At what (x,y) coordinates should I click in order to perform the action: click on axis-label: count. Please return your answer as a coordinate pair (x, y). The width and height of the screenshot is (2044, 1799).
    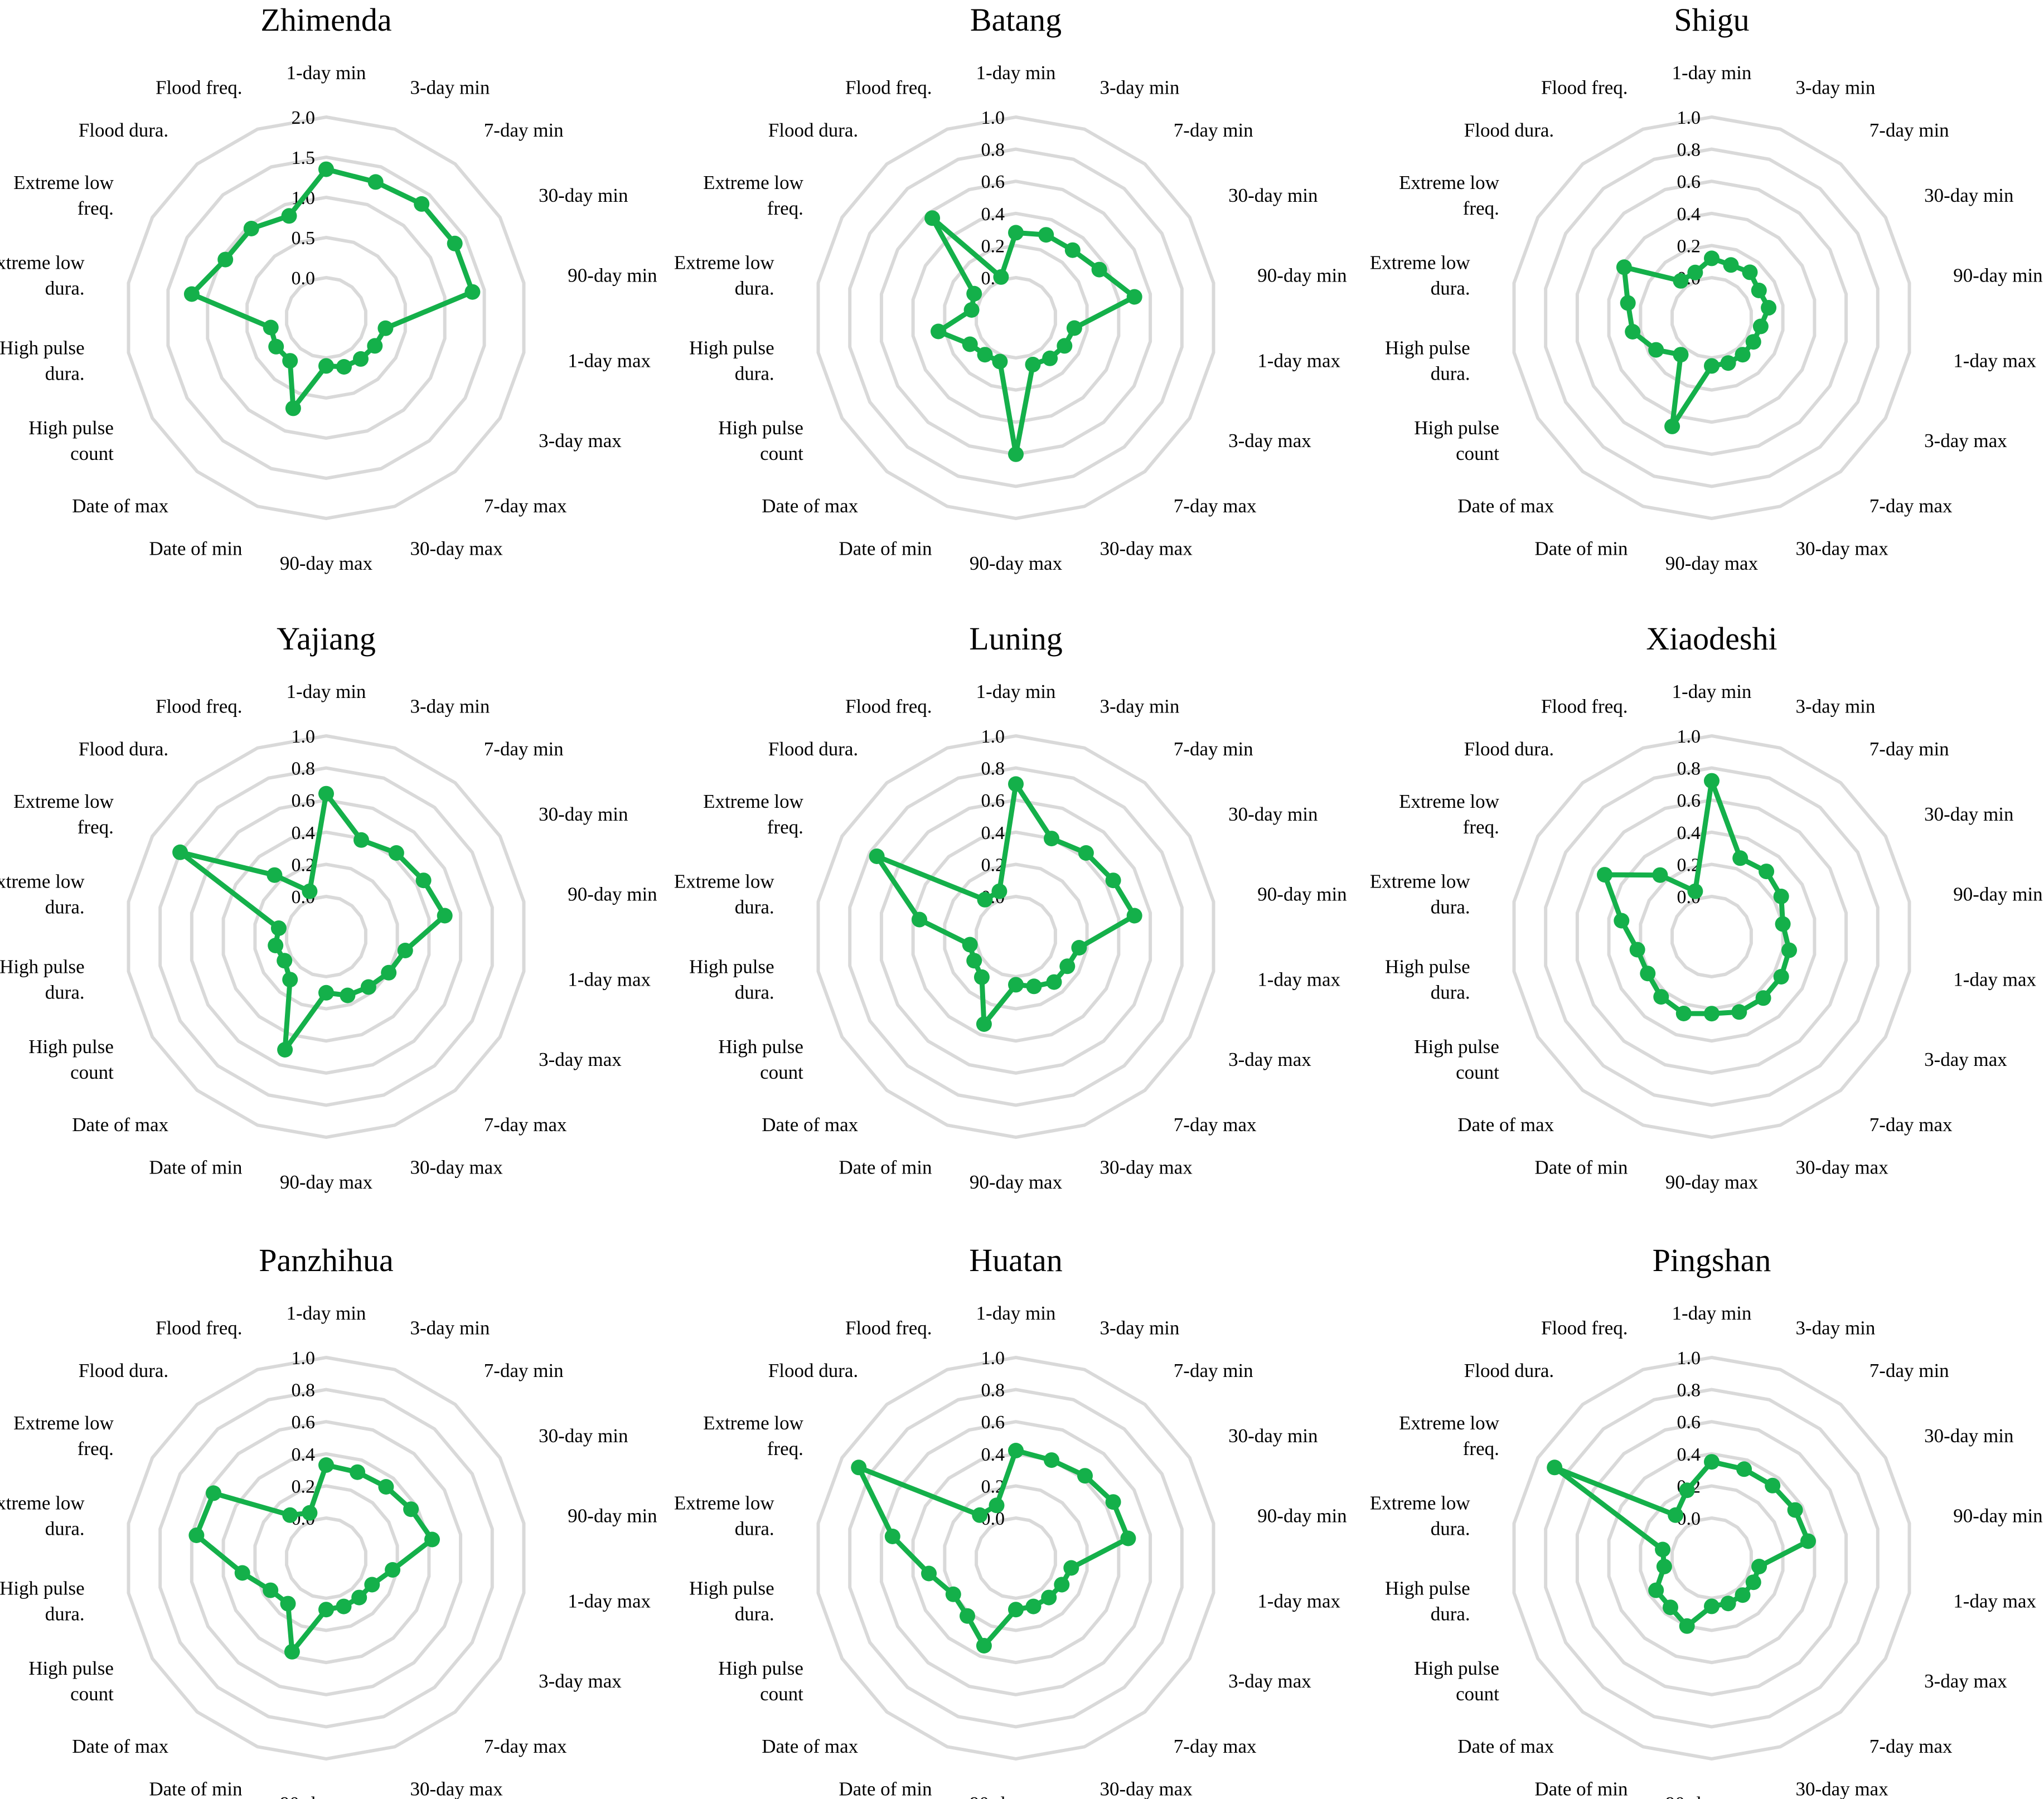
    Looking at the image, I should click on (781, 1072).